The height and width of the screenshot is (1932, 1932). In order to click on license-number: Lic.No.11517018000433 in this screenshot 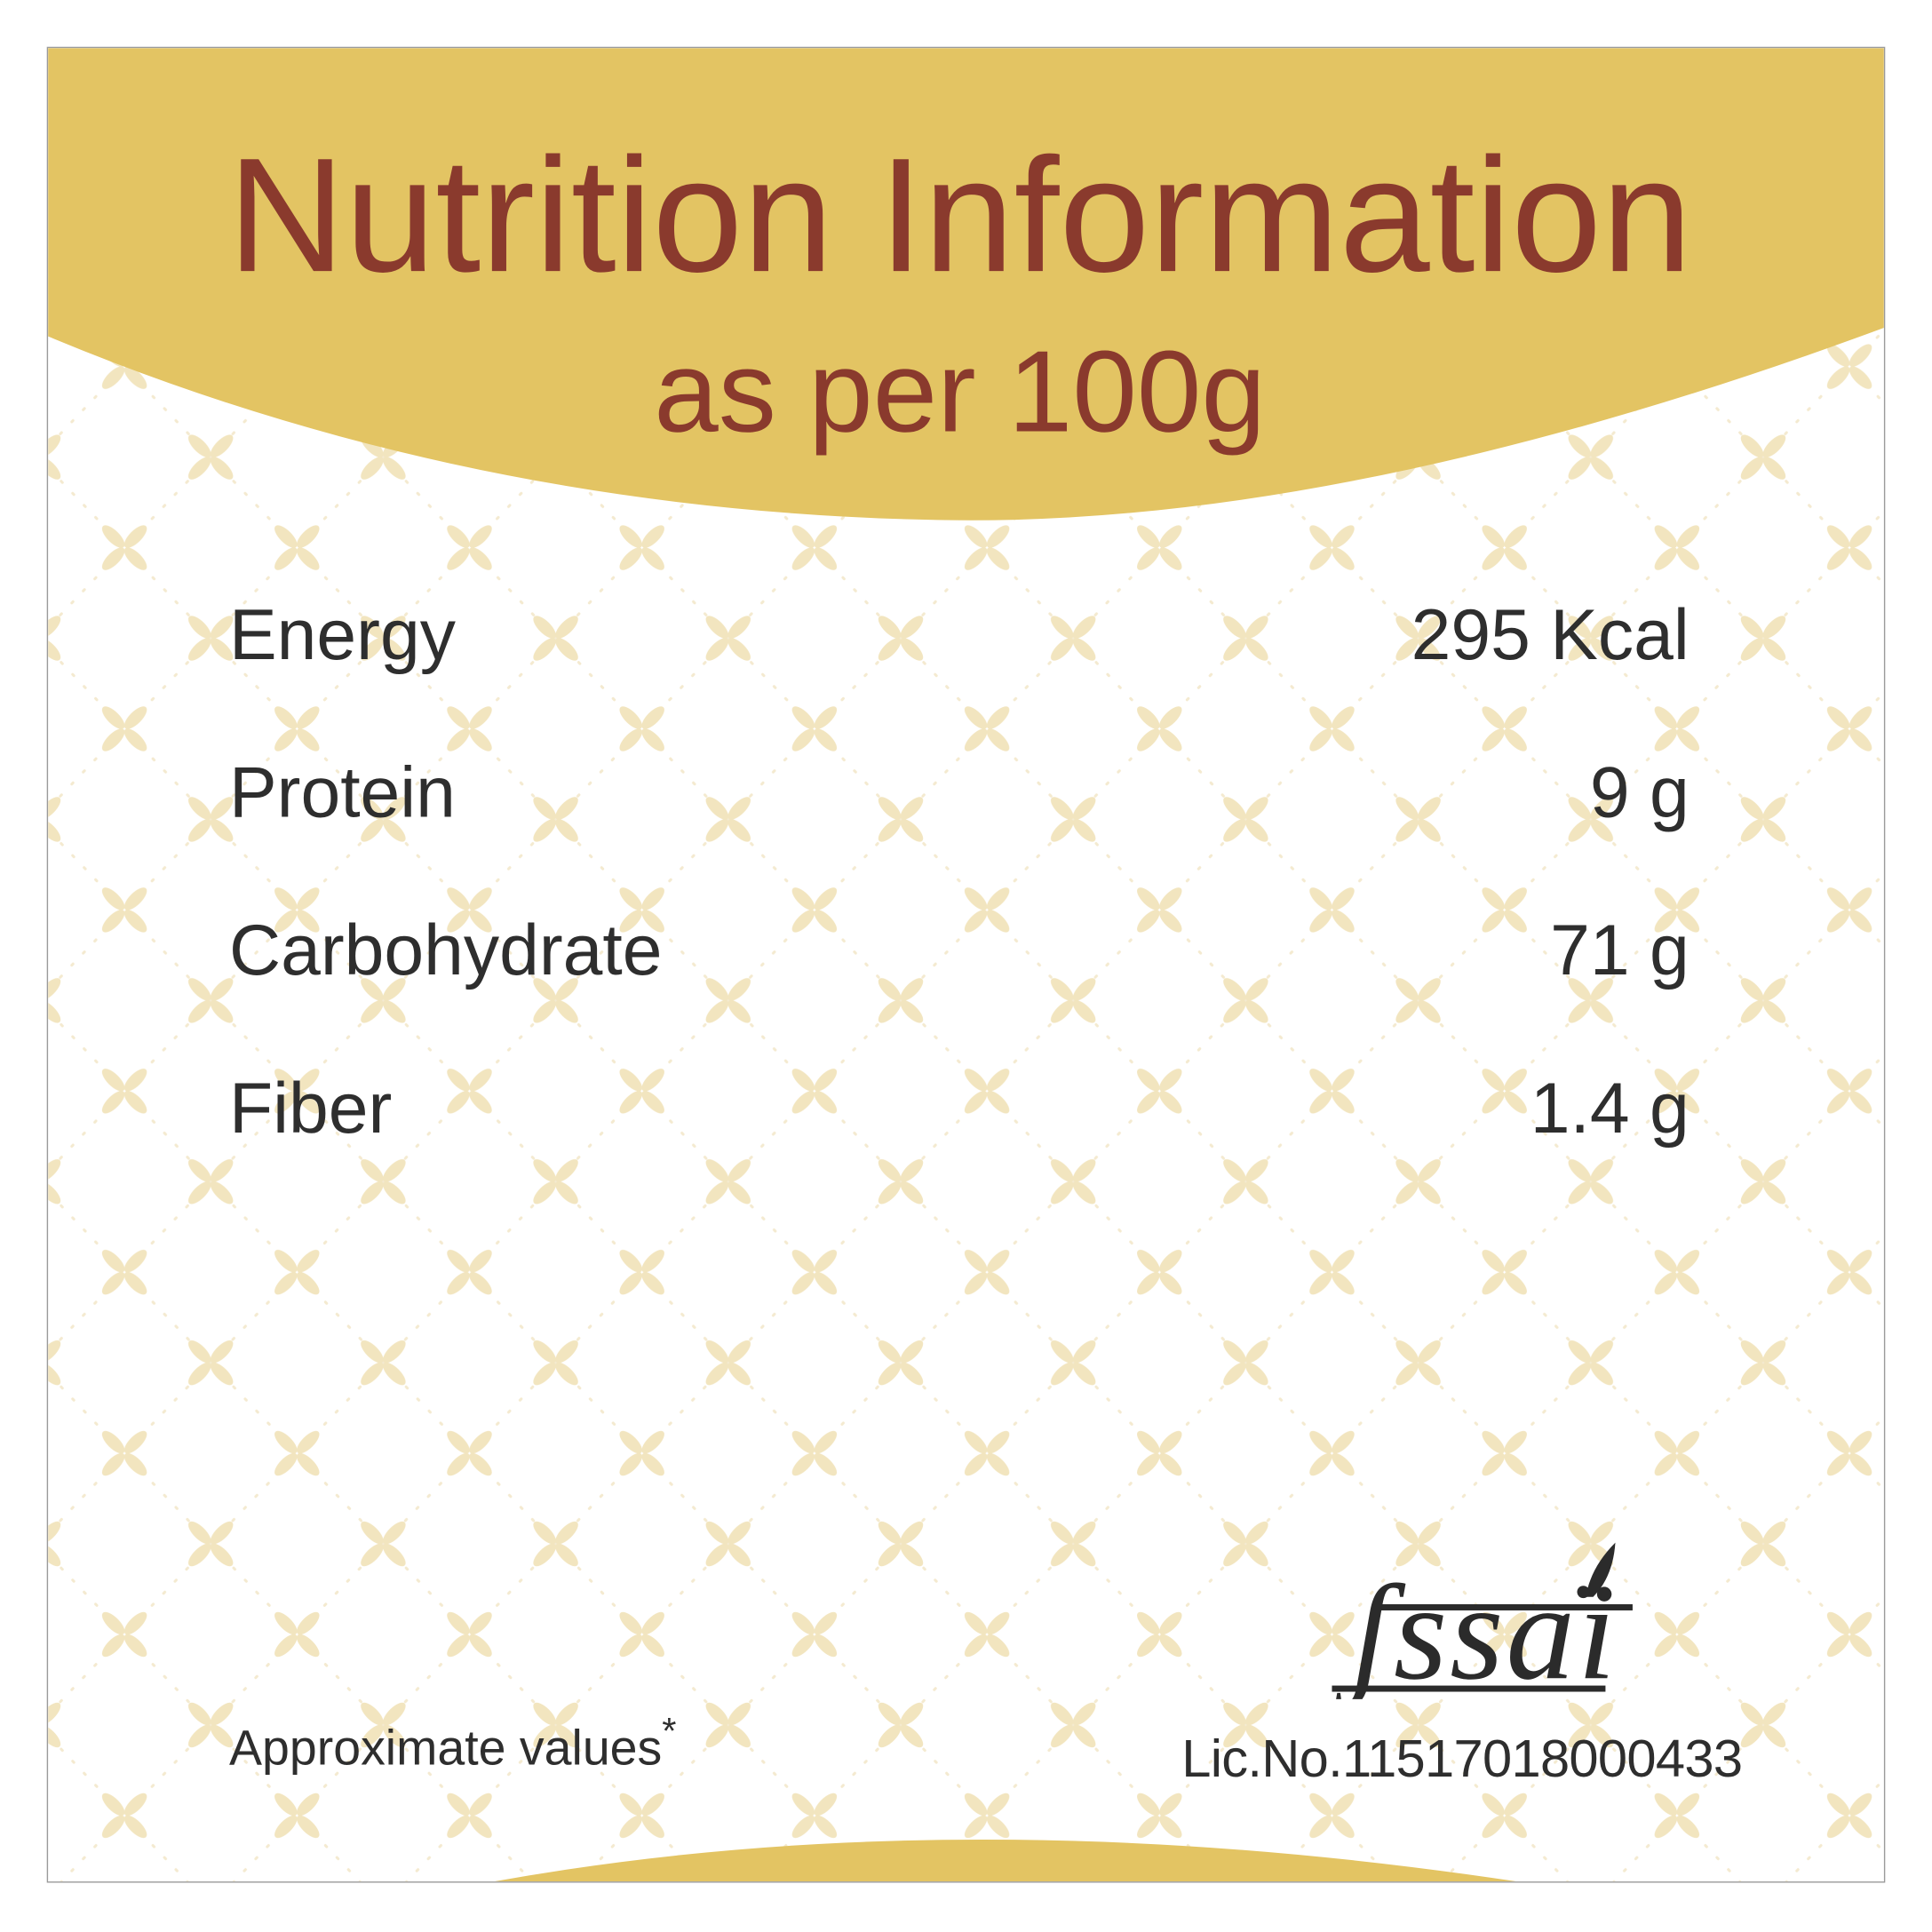, I will do `click(1462, 1759)`.